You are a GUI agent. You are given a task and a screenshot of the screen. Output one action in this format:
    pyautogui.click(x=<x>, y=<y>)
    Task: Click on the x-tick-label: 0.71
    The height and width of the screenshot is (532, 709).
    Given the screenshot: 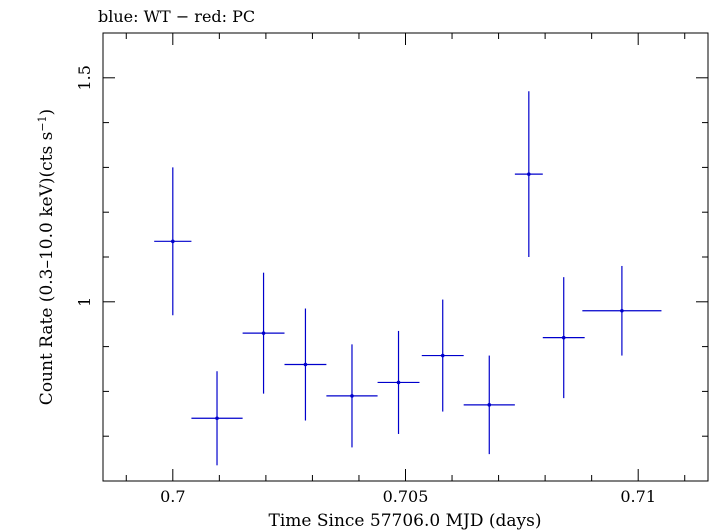 What is the action you would take?
    pyautogui.click(x=638, y=496)
    